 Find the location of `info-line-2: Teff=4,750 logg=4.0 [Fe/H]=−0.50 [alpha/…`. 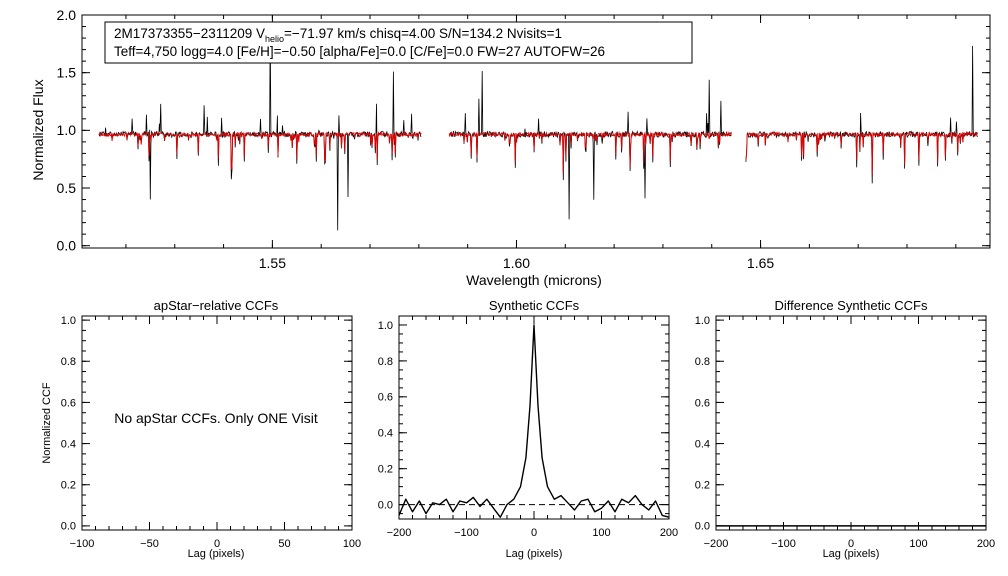

info-line-2: Teff=4,750 logg=4.0 [Fe/H]=−0.50 [alpha/… is located at coordinates (359, 51).